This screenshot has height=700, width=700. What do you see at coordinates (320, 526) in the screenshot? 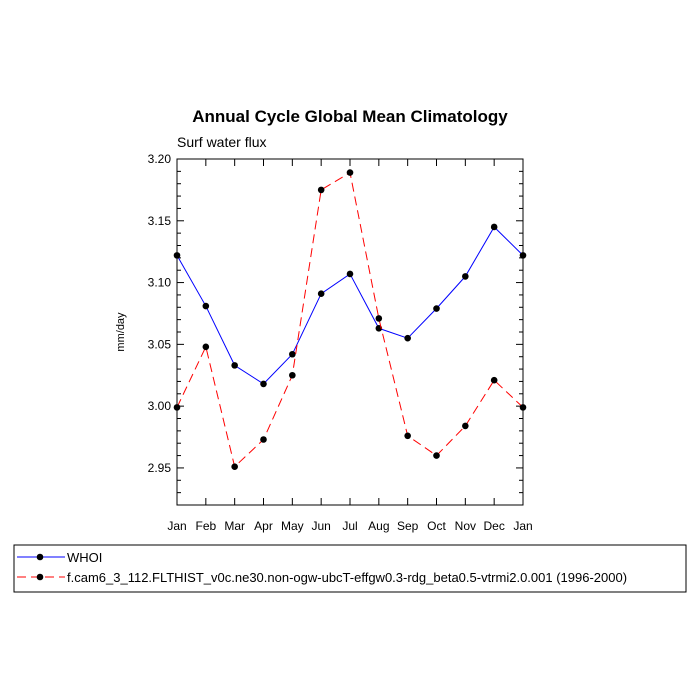
I see `x-tick-label: Jun` at bounding box center [320, 526].